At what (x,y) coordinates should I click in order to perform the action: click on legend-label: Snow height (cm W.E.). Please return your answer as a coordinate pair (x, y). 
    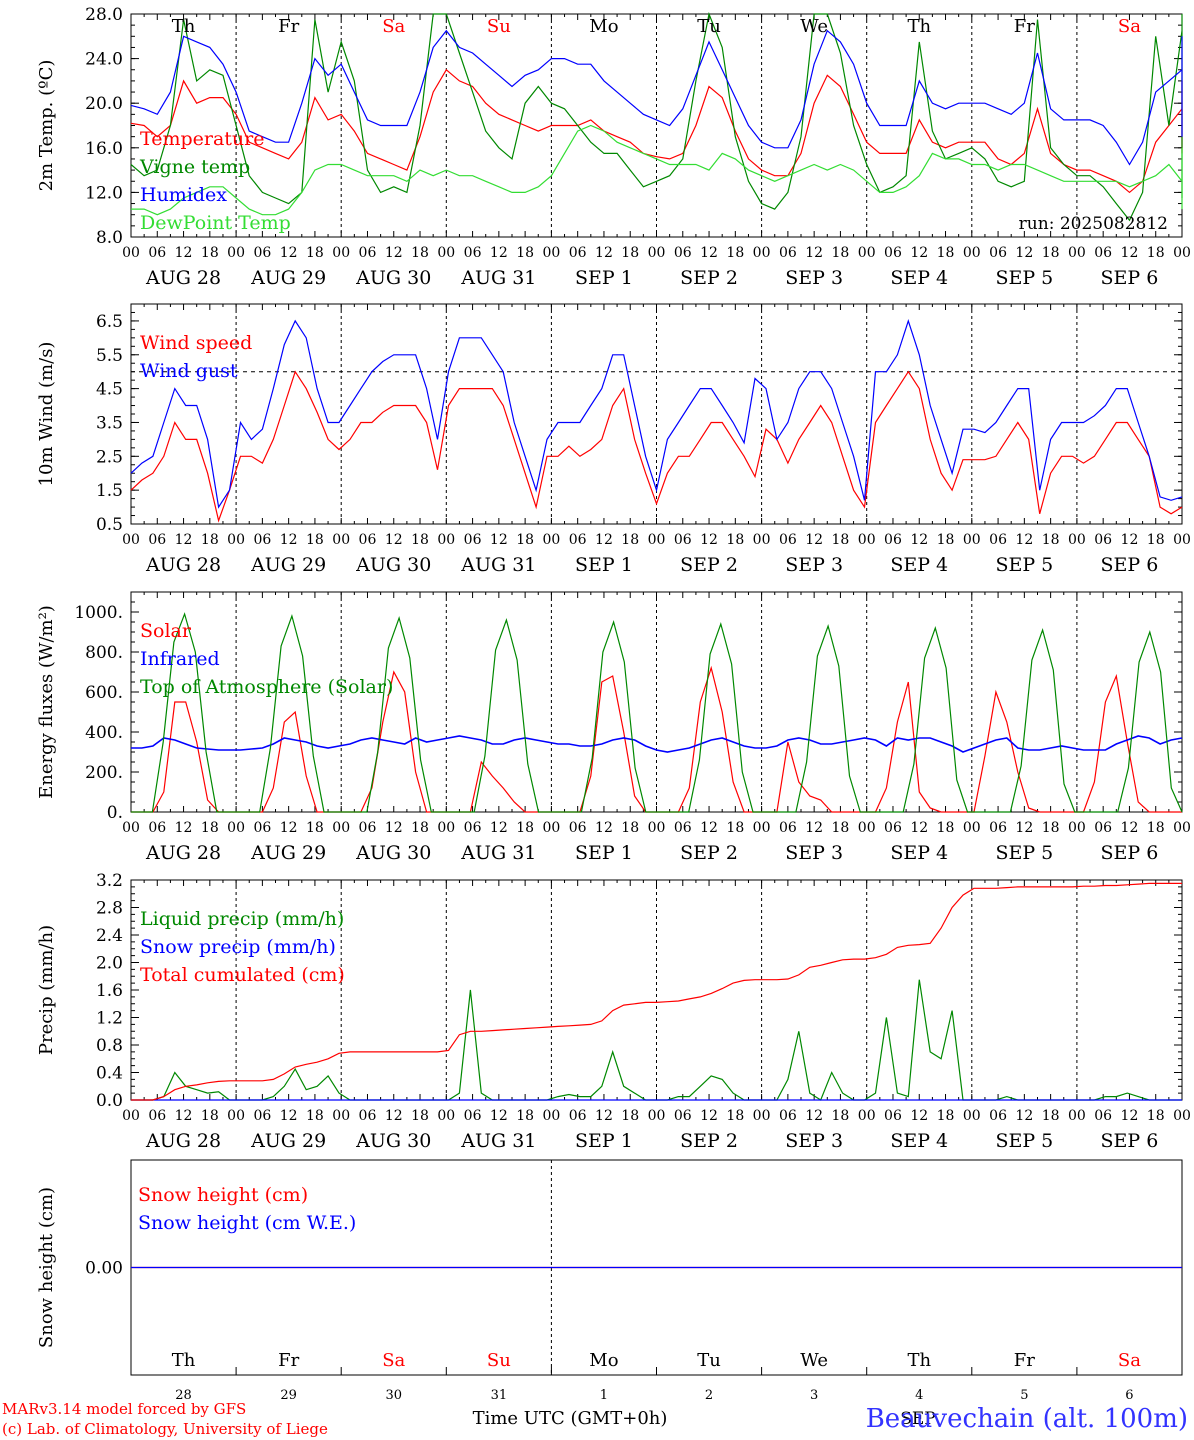
    Looking at the image, I should click on (247, 1223).